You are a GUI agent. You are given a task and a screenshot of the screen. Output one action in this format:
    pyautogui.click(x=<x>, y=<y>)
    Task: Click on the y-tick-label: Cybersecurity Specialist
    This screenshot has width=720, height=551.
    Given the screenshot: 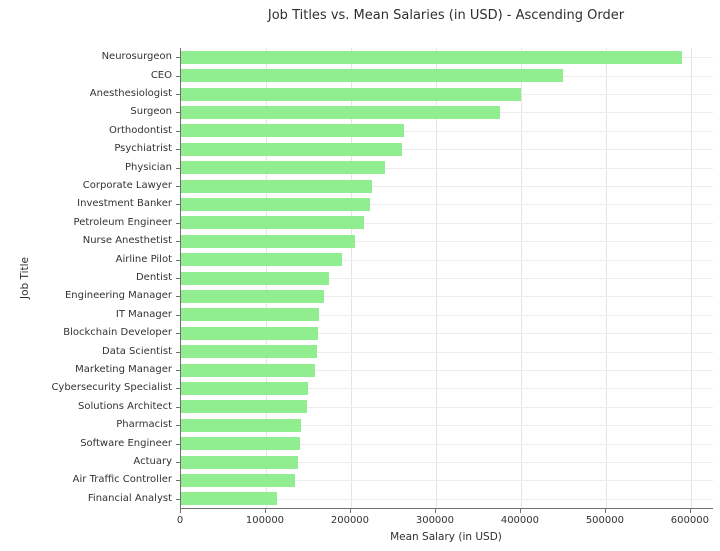 What is the action you would take?
    pyautogui.click(x=111, y=388)
    